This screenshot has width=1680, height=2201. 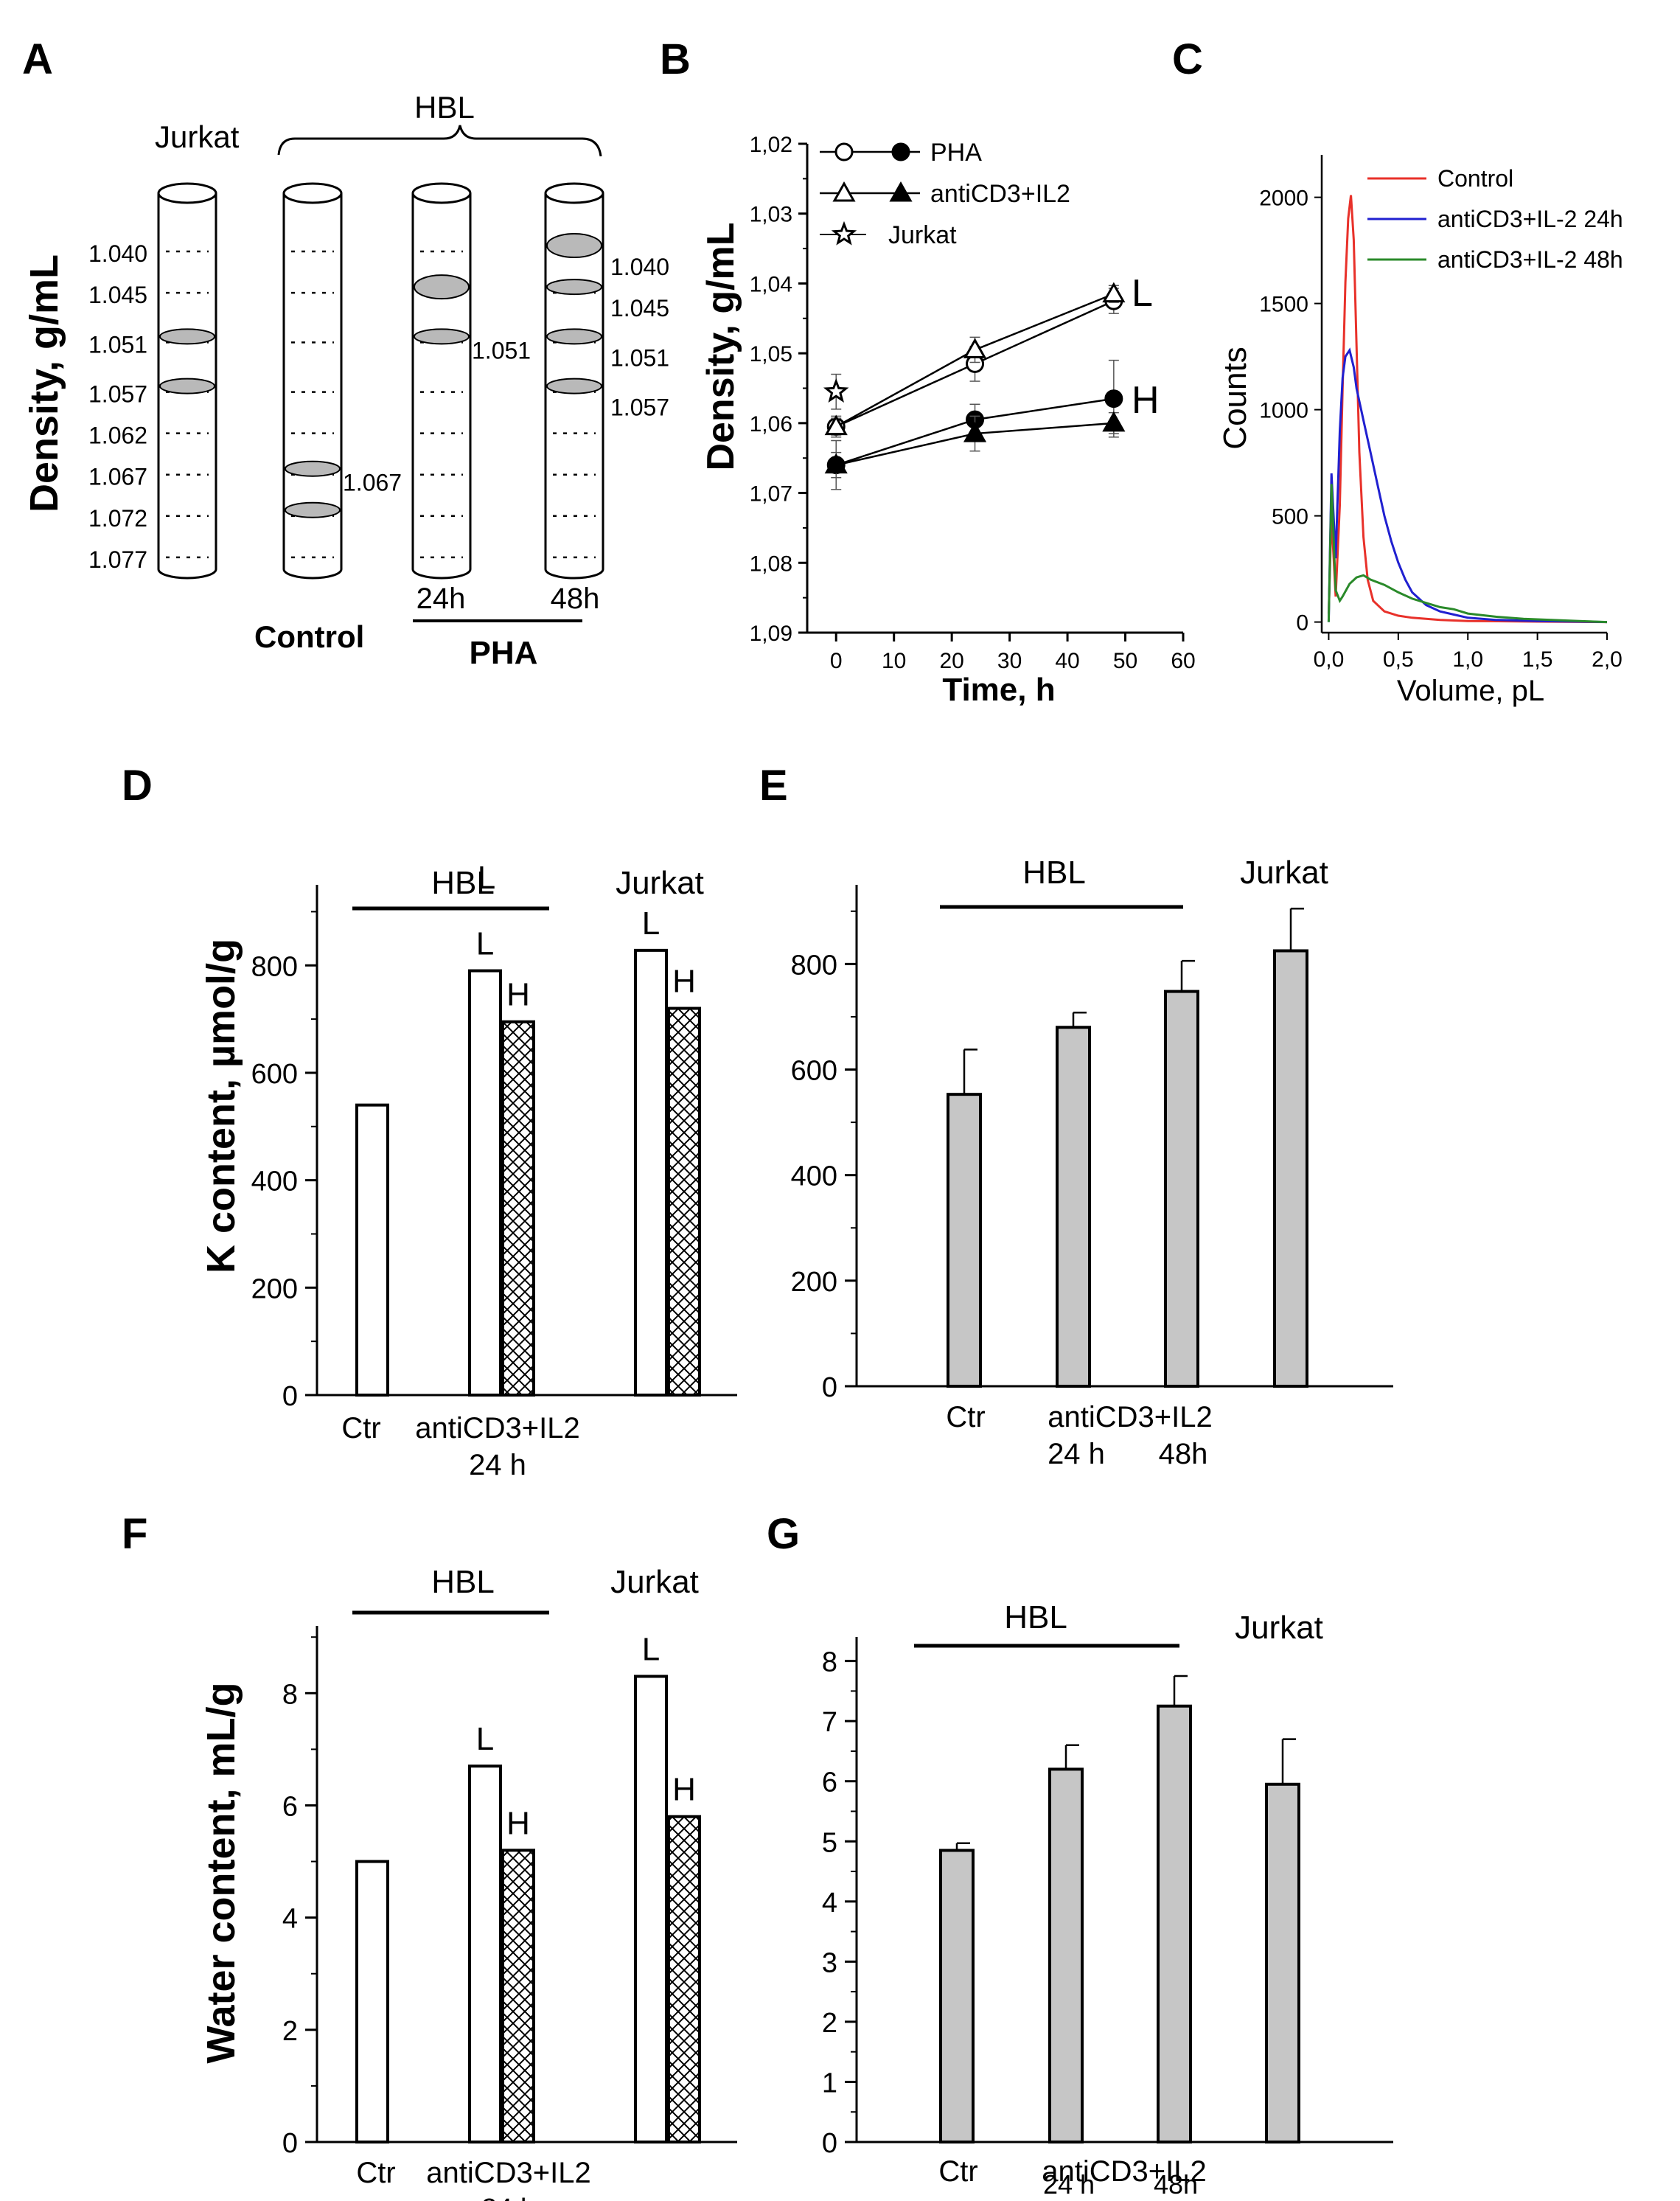 I want to click on panel-b-y-tick-label: 1,05, so click(x=771, y=354).